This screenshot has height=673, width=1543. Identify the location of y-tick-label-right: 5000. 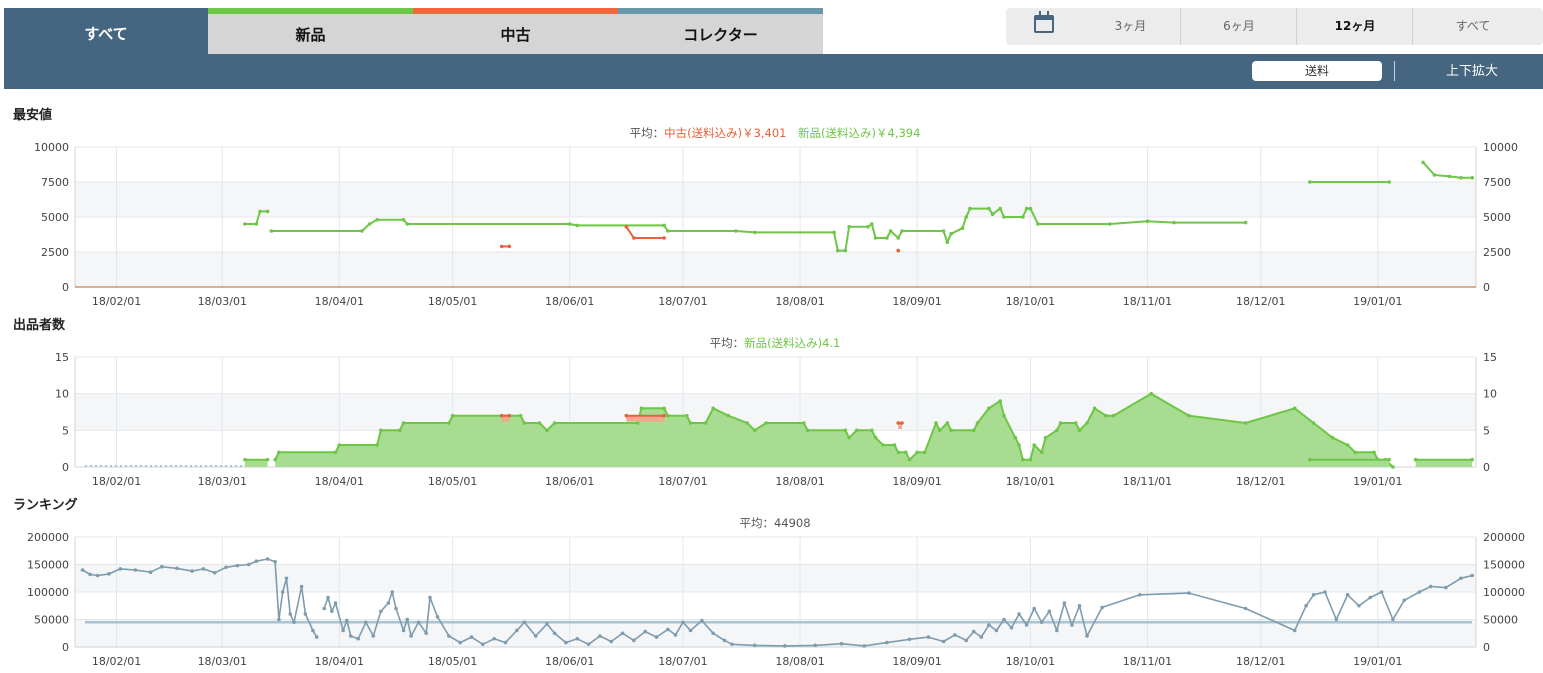
(1497, 217).